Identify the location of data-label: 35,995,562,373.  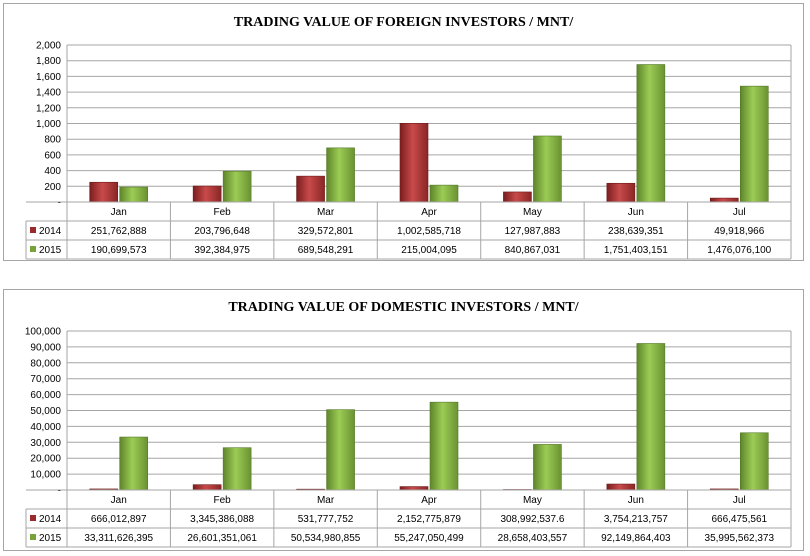
(740, 538).